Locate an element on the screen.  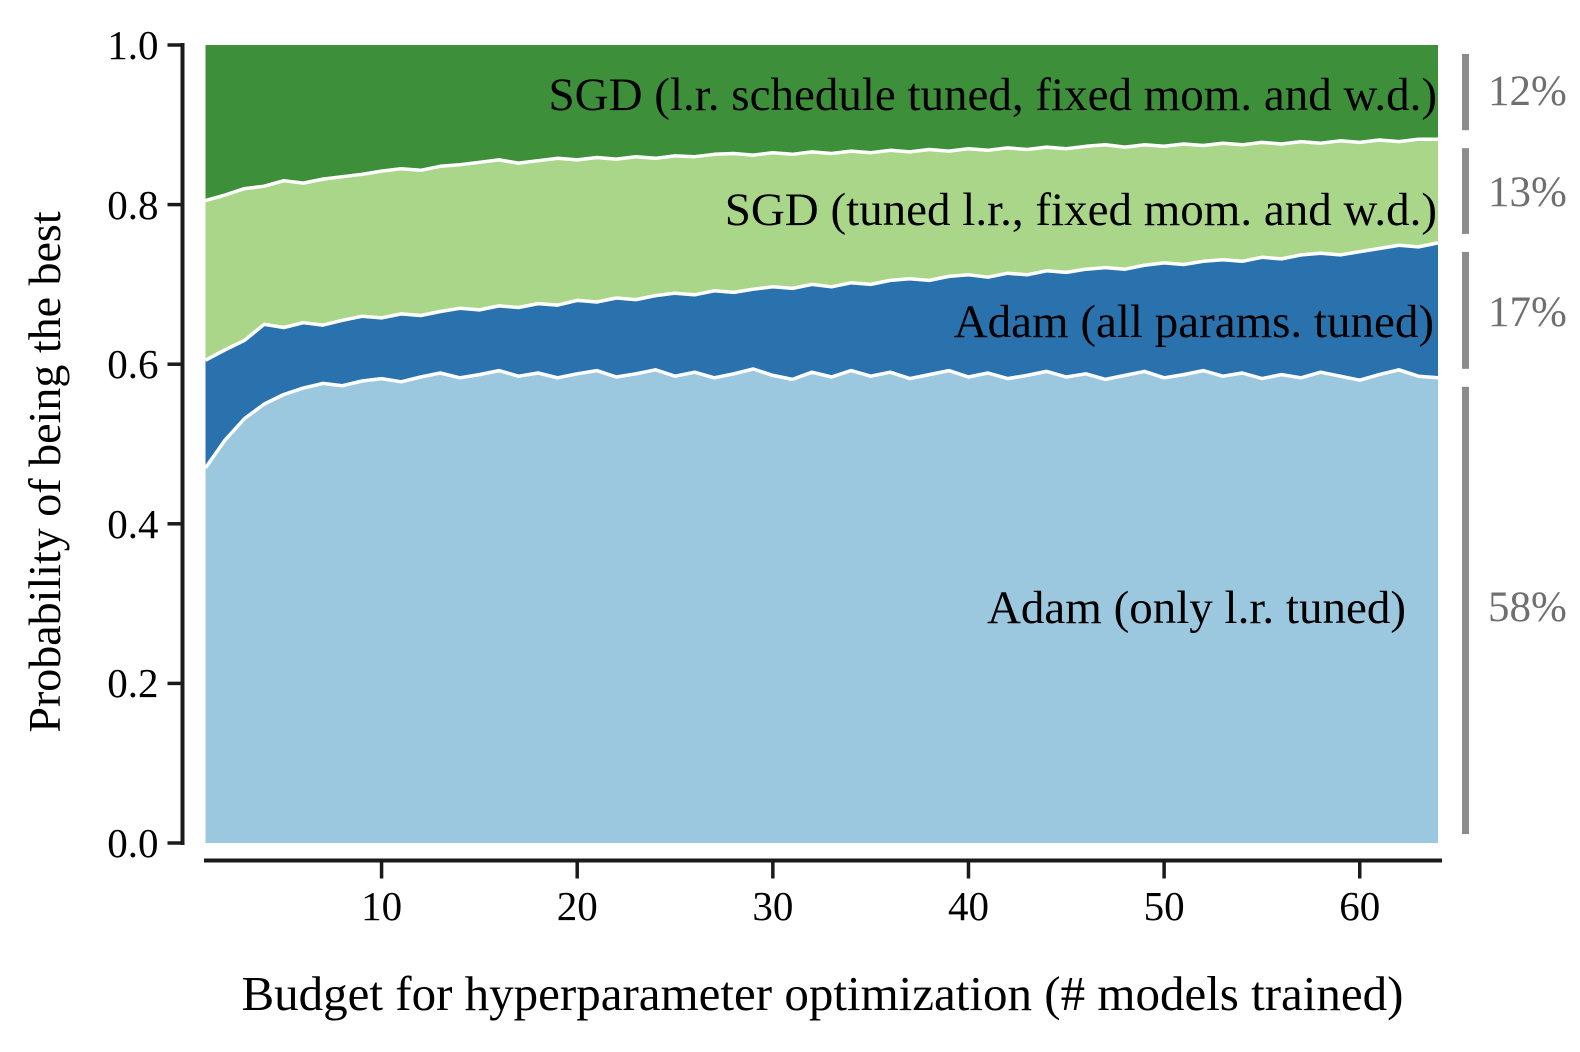
x-tick-label: 10 is located at coordinates (382, 906).